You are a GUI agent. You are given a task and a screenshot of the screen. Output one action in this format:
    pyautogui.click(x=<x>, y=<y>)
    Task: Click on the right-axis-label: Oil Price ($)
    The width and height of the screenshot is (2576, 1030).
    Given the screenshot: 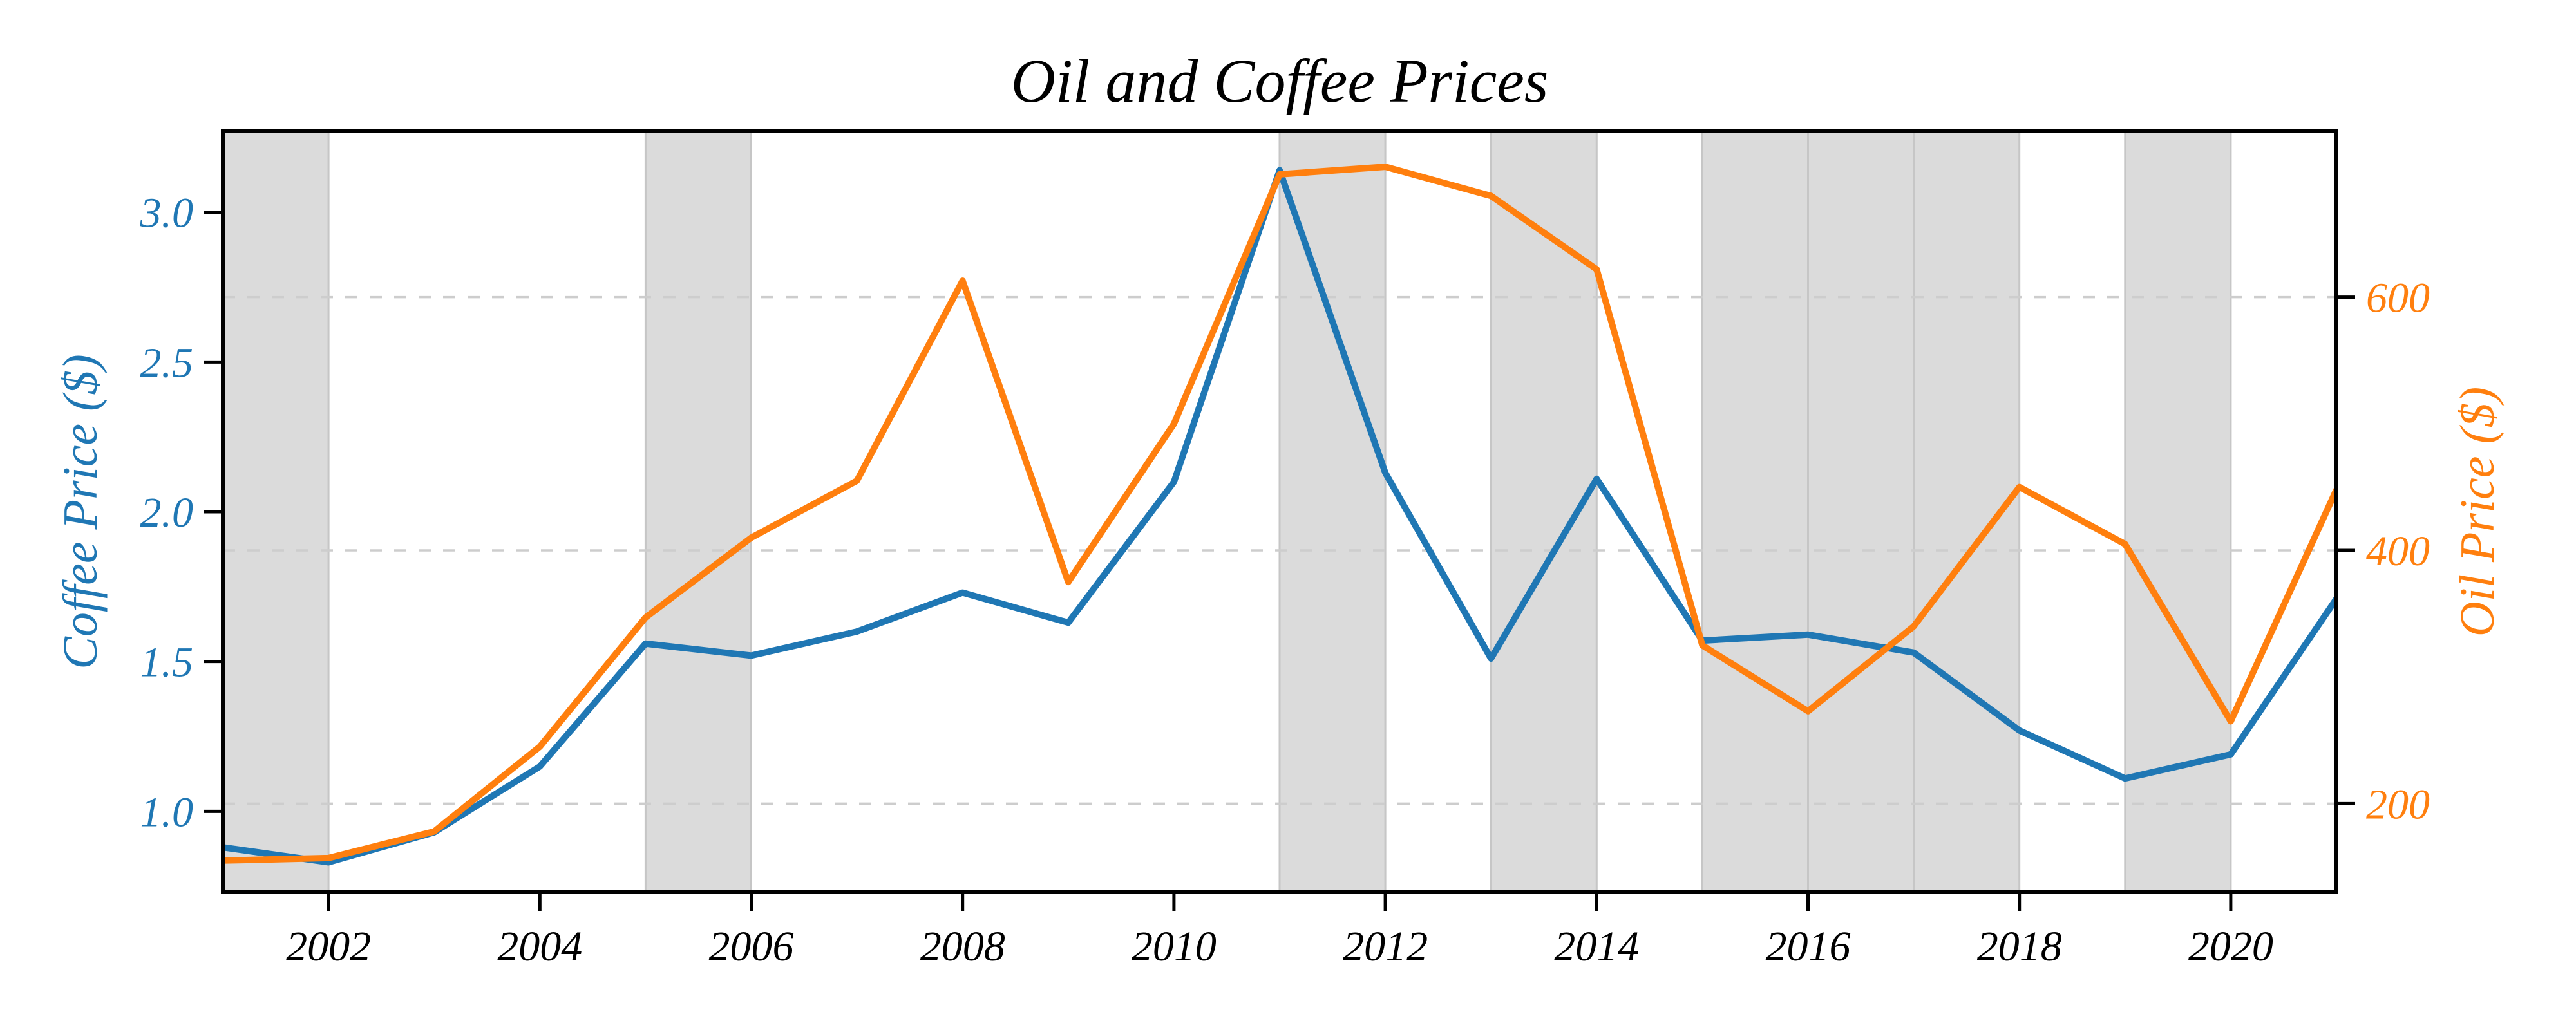 What is the action you would take?
    pyautogui.click(x=2477, y=512)
    